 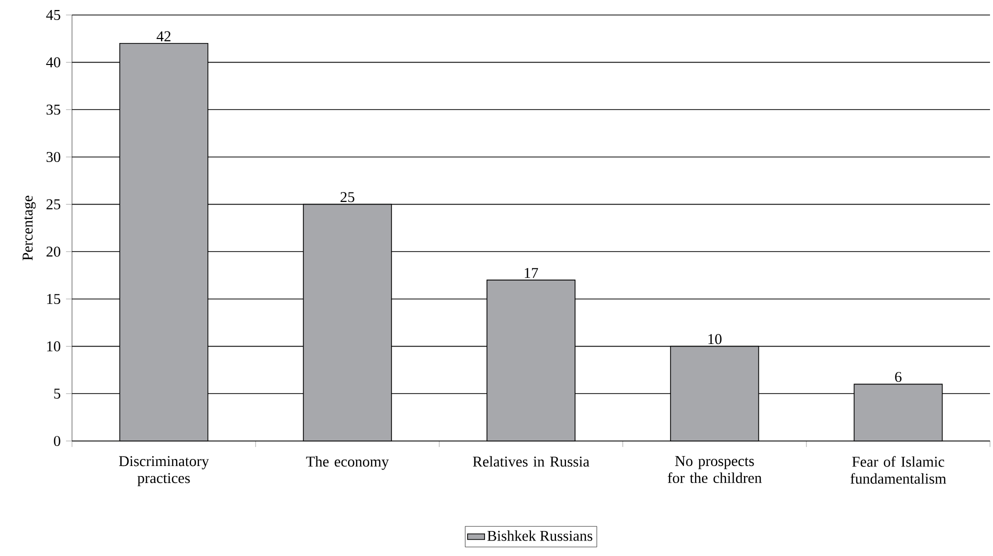 What do you see at coordinates (715, 470) in the screenshot?
I see `x-tick-label: No prospects for the children` at bounding box center [715, 470].